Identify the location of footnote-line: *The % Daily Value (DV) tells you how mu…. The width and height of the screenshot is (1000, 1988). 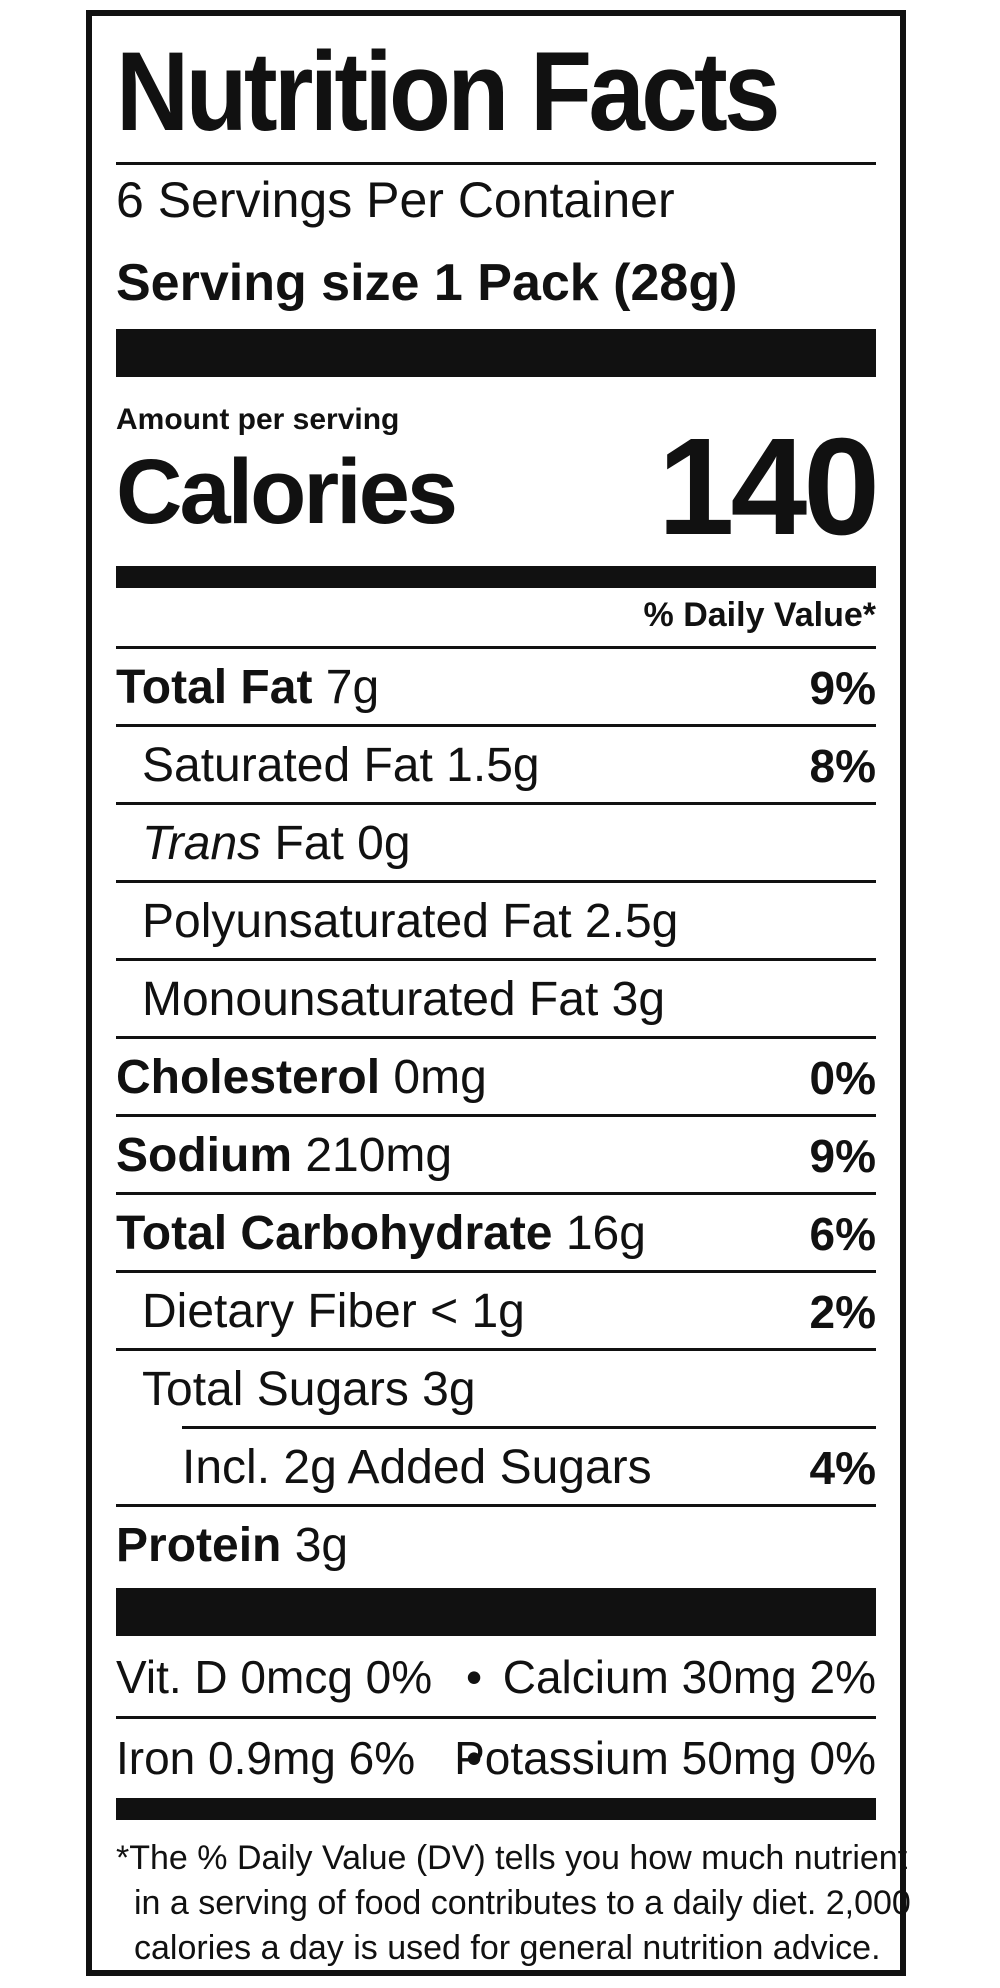
(512, 1858).